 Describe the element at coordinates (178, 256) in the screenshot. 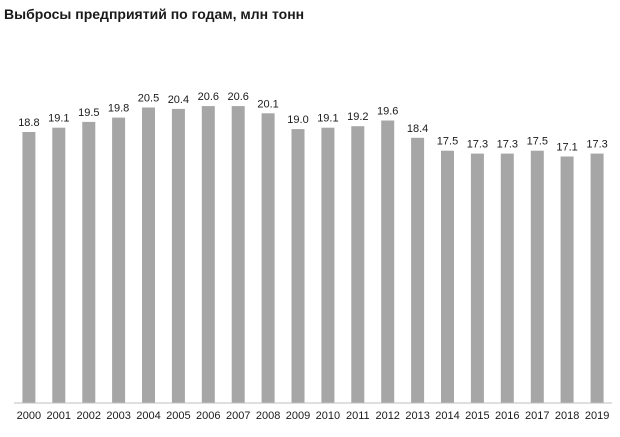

I see `bar-2005` at that location.